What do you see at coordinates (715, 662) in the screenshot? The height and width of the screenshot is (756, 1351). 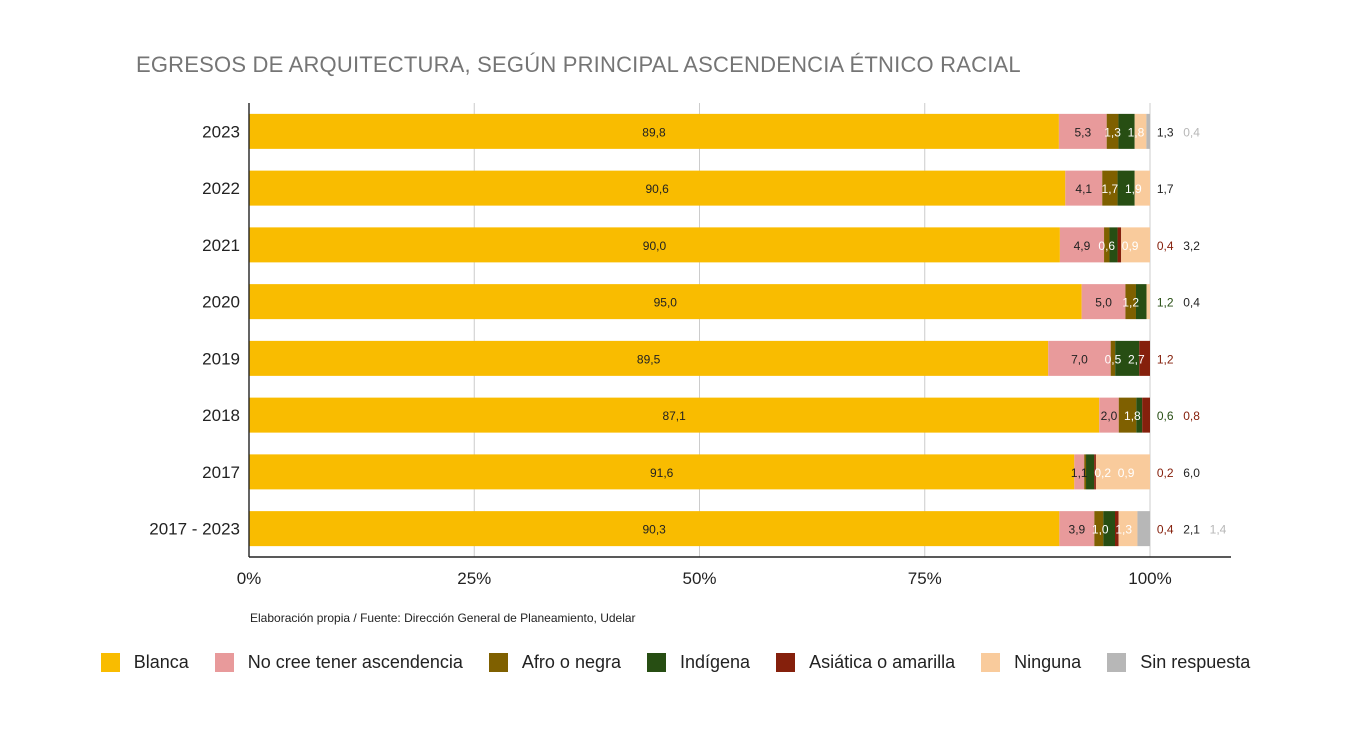 I see `legend-label: Indígena` at bounding box center [715, 662].